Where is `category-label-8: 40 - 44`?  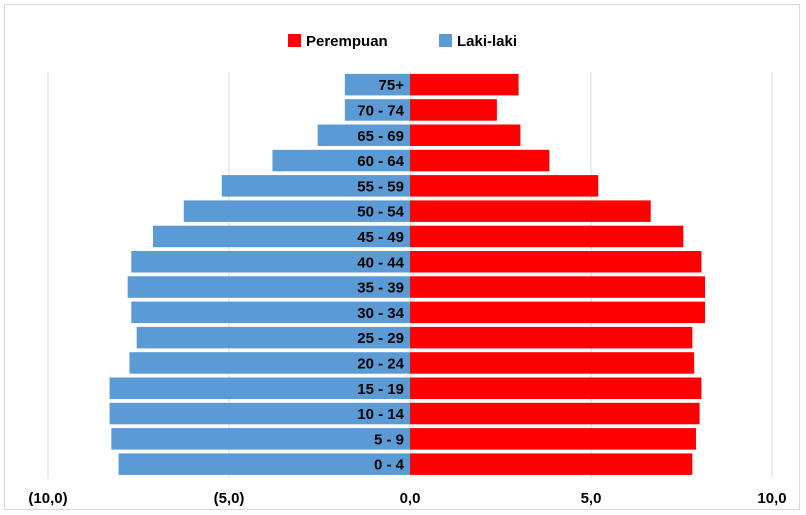
category-label-8: 40 - 44 is located at coordinates (380, 262).